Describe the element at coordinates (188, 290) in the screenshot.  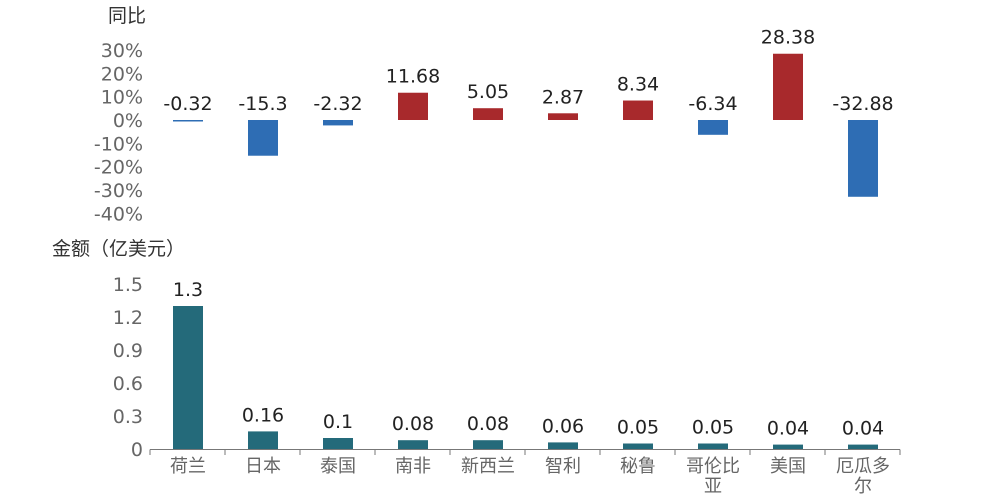
I see `amount-data-label: 1.3` at that location.